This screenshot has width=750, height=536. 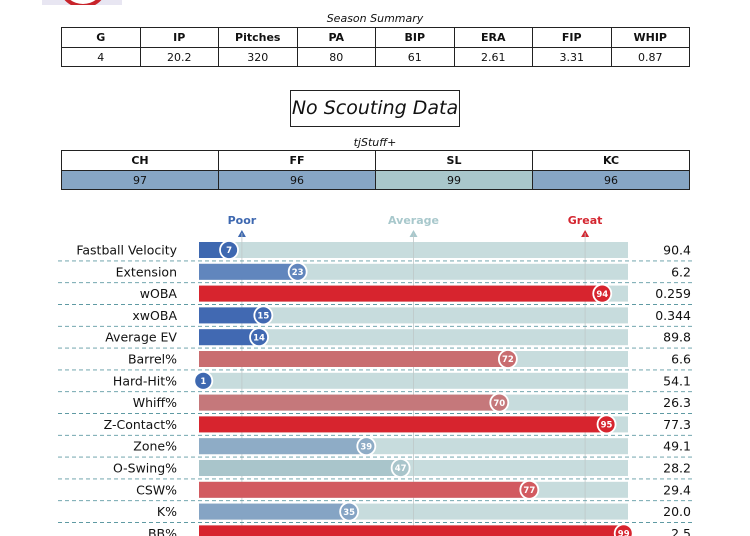 What do you see at coordinates (145, 468) in the screenshot?
I see `metric-label: O-Swing%` at bounding box center [145, 468].